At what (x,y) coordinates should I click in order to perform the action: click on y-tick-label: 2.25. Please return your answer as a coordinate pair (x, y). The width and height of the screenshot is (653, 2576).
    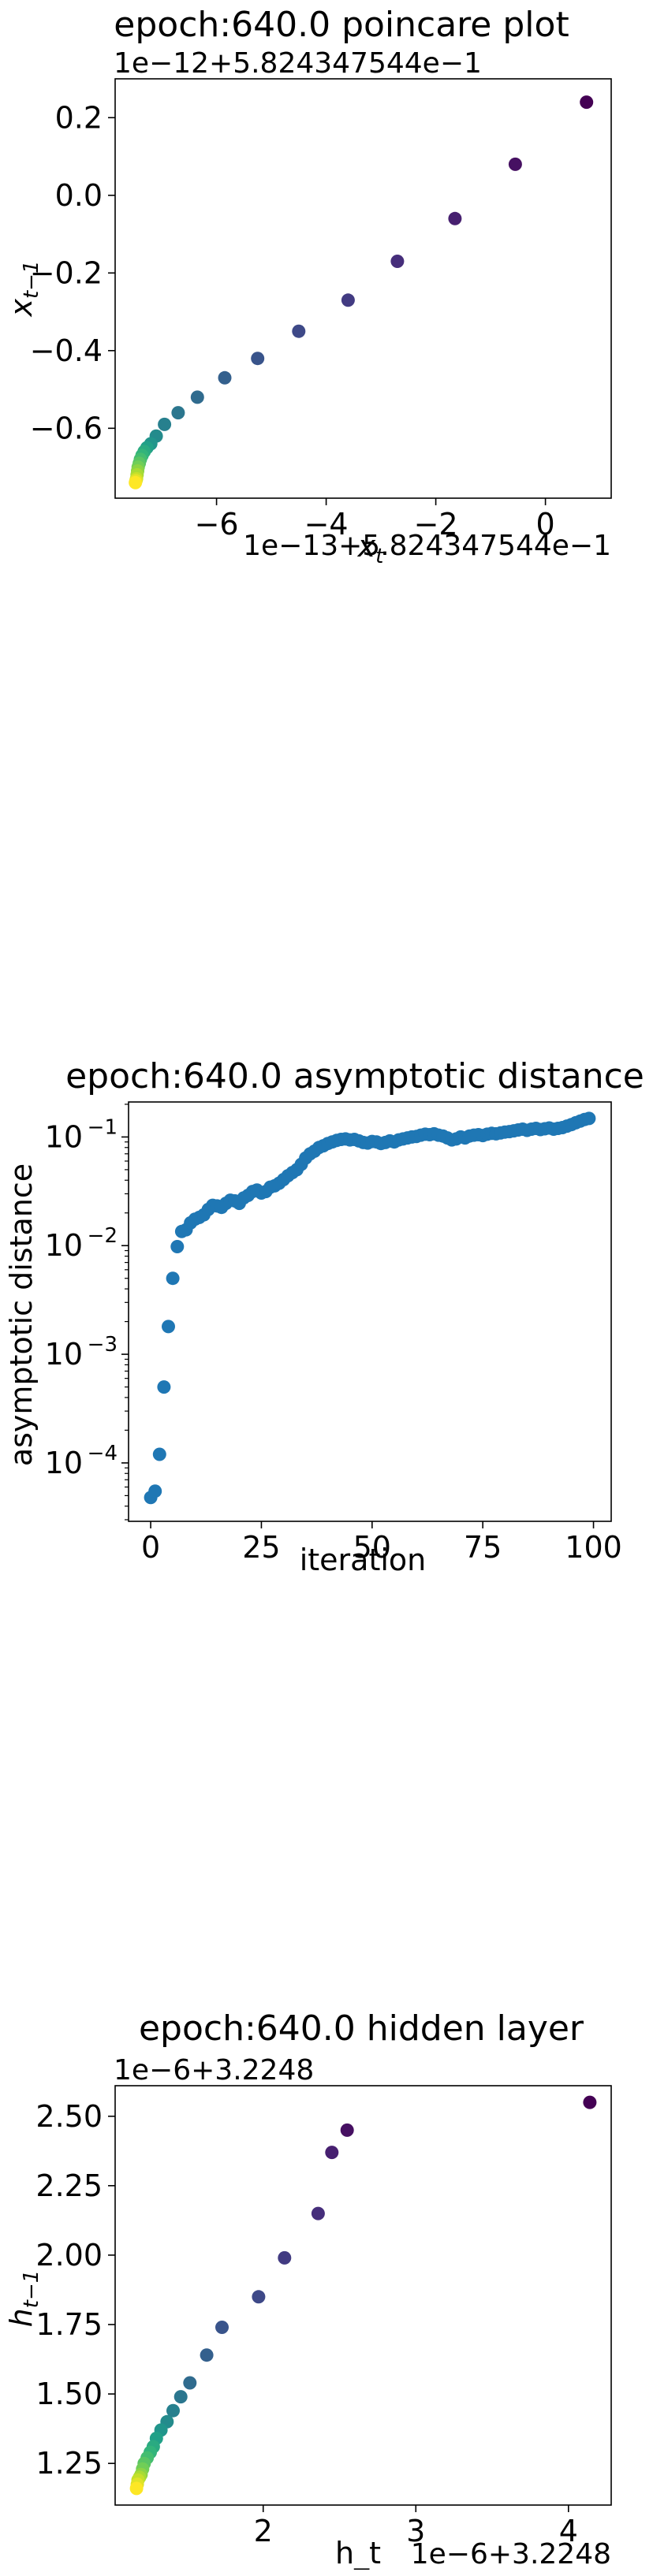
    Looking at the image, I should click on (69, 2185).